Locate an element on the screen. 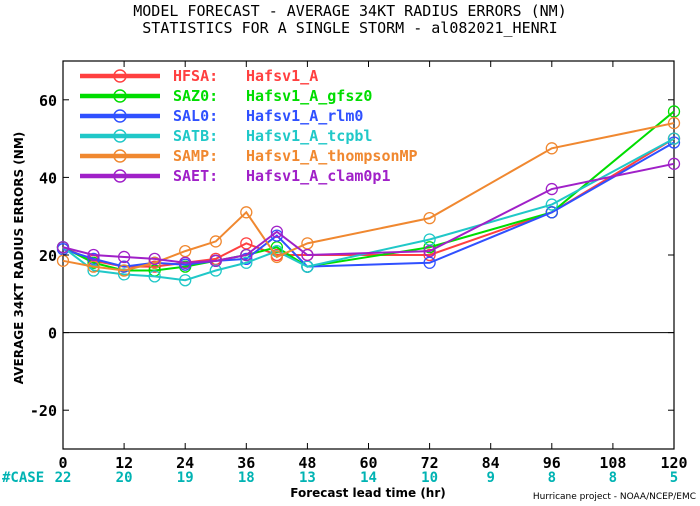  legend-series-desc: Hafsv1_A_tcpbl is located at coordinates (309, 136).